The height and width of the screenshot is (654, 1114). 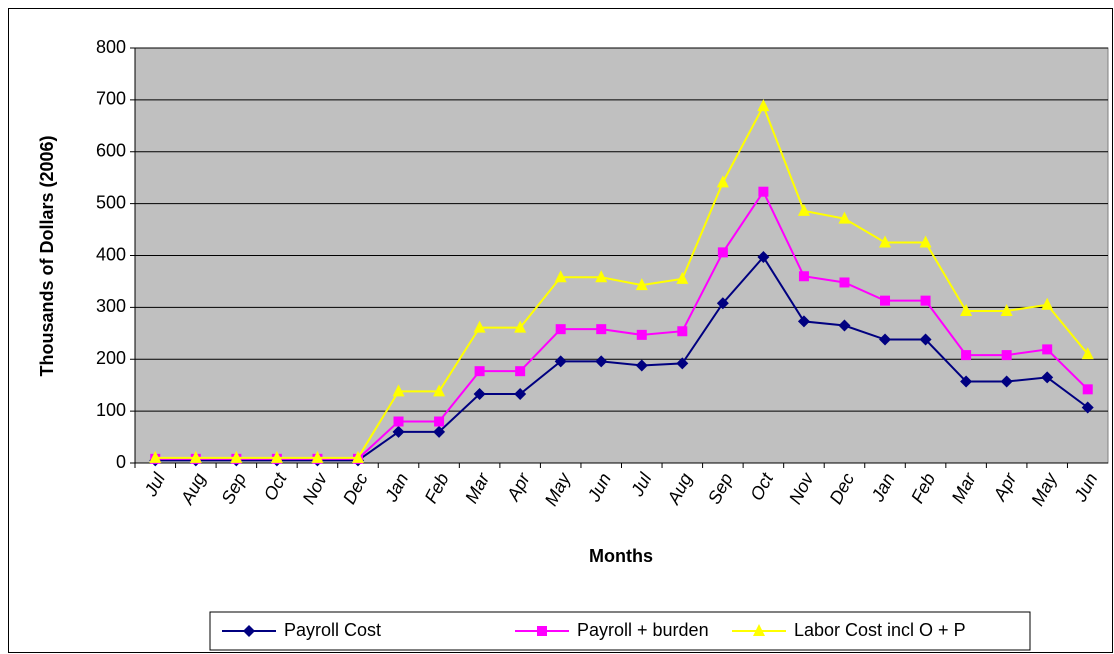 I want to click on y-tick-label: 200, so click(x=111, y=358).